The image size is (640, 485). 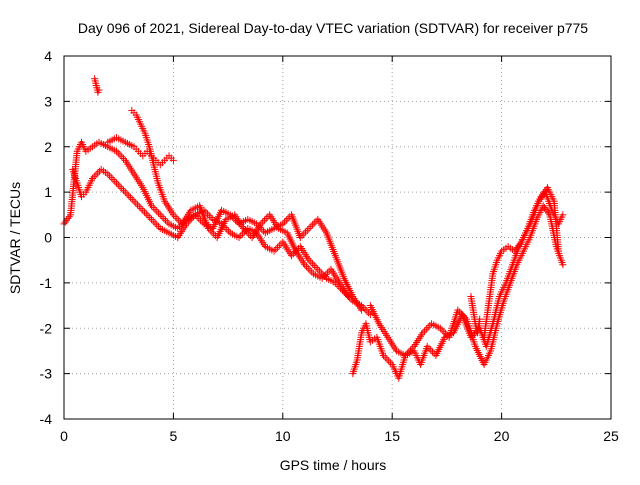 I want to click on x-tick-label-3: 15, so click(x=392, y=436).